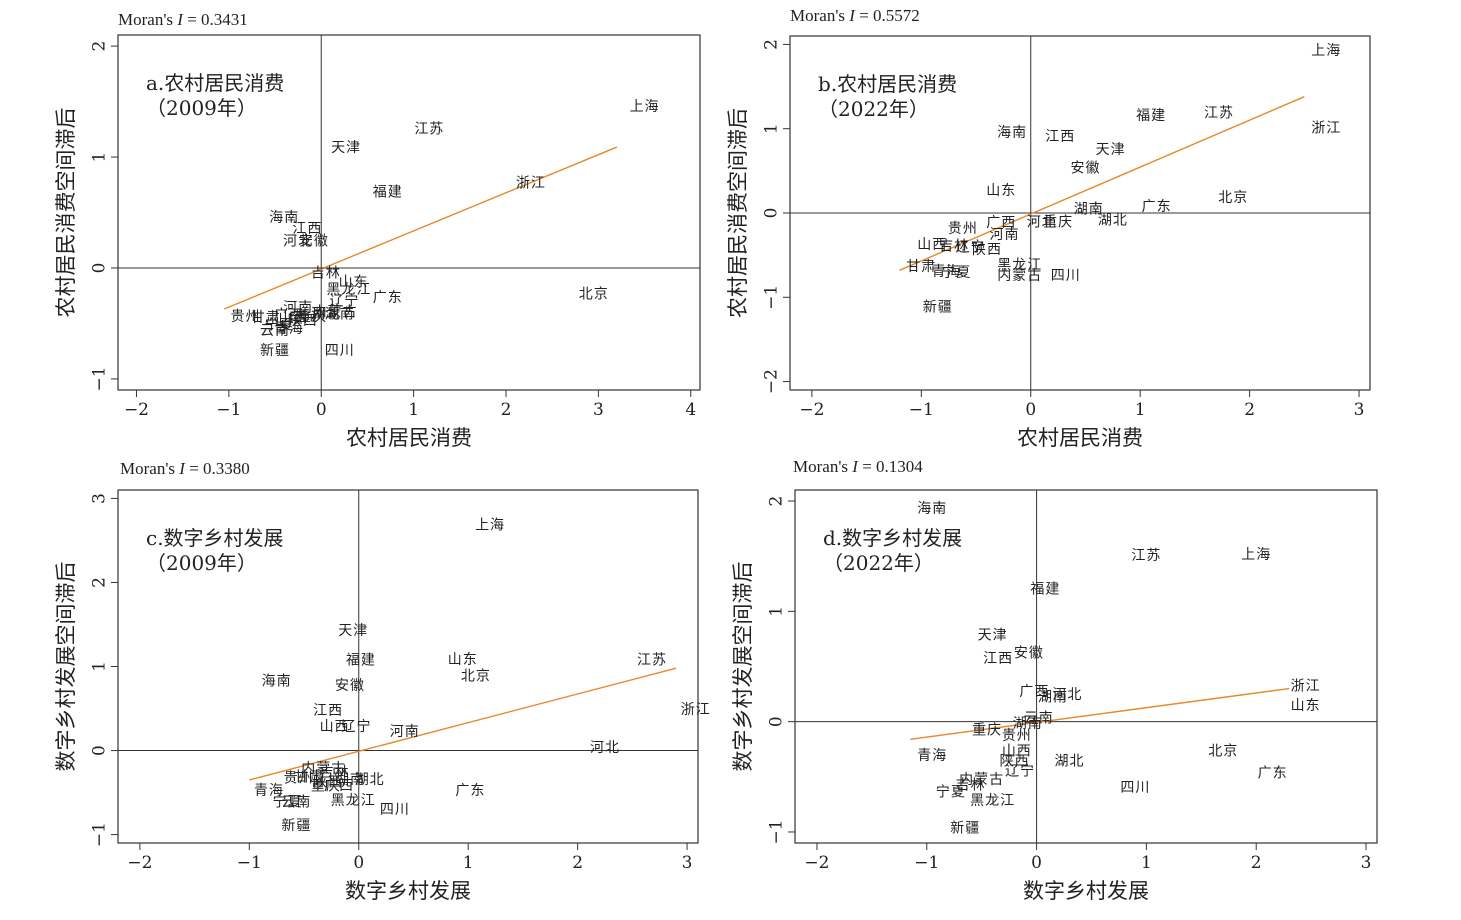 This screenshot has width=1461, height=920. Describe the element at coordinates (215, 538) in the screenshot. I see `panel-label: c.数字乡村发展` at that location.